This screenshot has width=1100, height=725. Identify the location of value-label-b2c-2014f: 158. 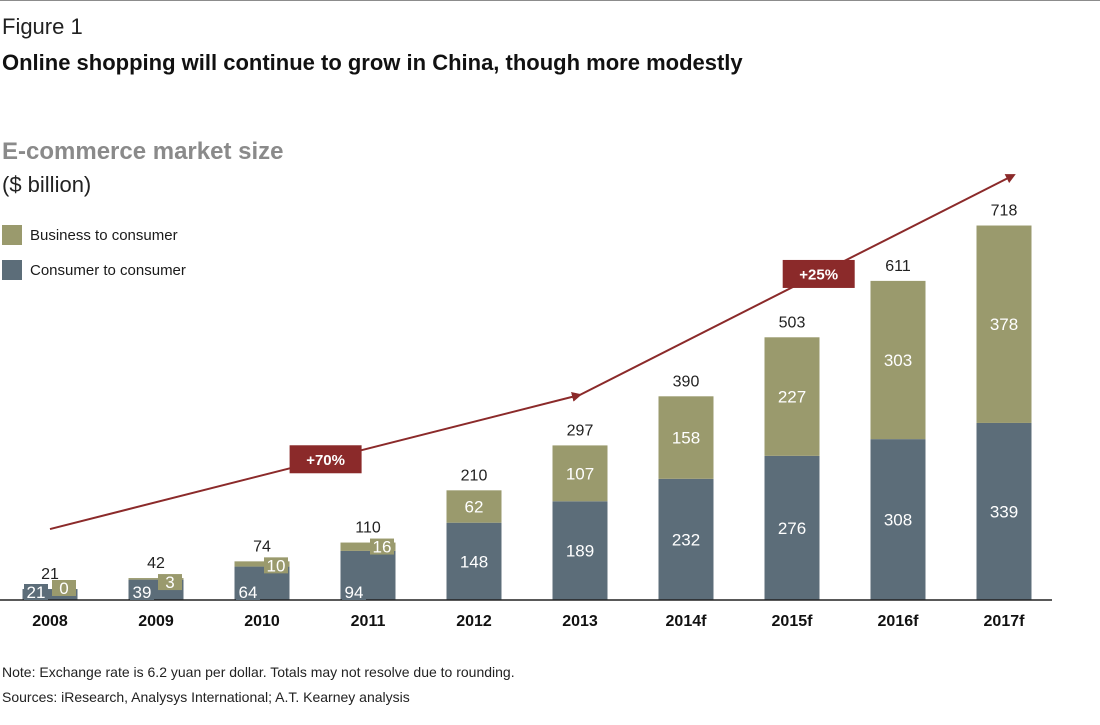
(686, 438).